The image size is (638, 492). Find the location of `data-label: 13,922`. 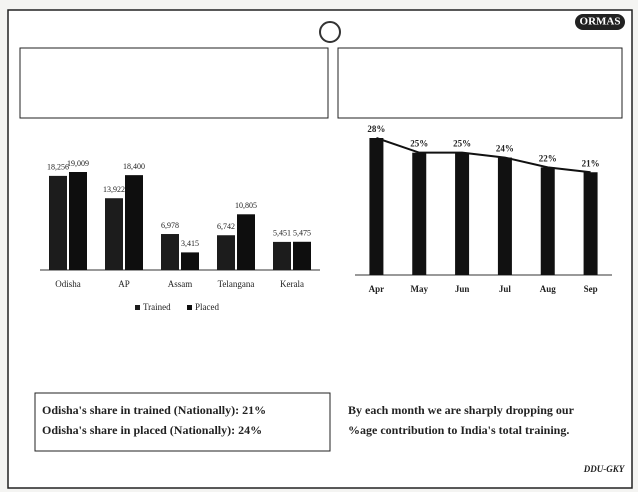

data-label: 13,922 is located at coordinates (114, 189).